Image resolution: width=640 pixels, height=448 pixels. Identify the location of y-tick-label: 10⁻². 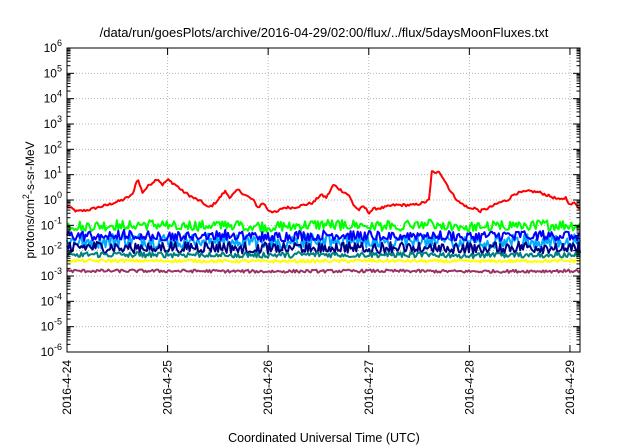
(51, 249).